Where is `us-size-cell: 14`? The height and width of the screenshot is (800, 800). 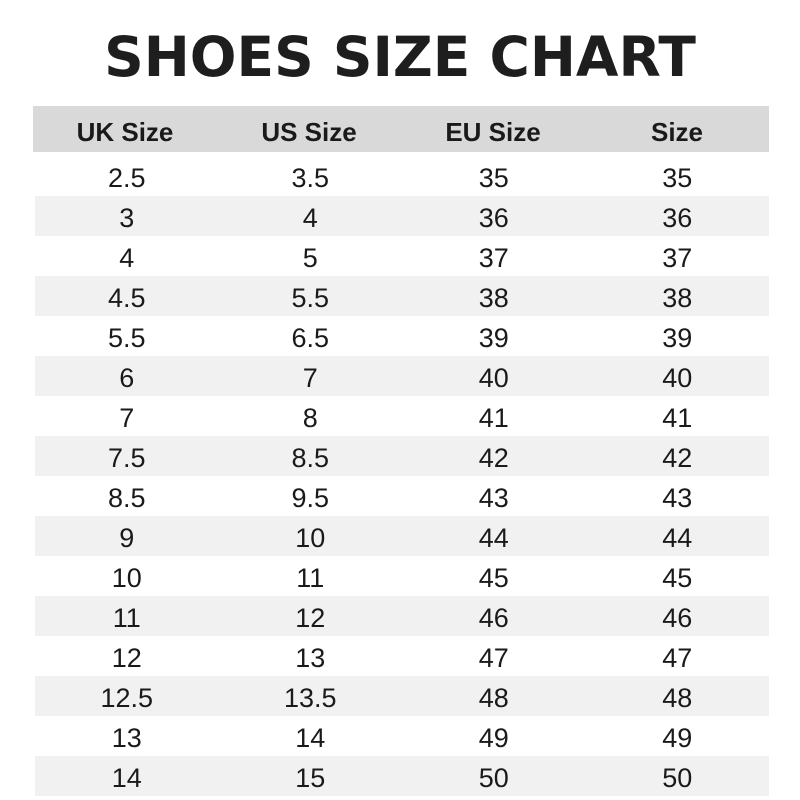
us-size-cell: 14 is located at coordinates (310, 738).